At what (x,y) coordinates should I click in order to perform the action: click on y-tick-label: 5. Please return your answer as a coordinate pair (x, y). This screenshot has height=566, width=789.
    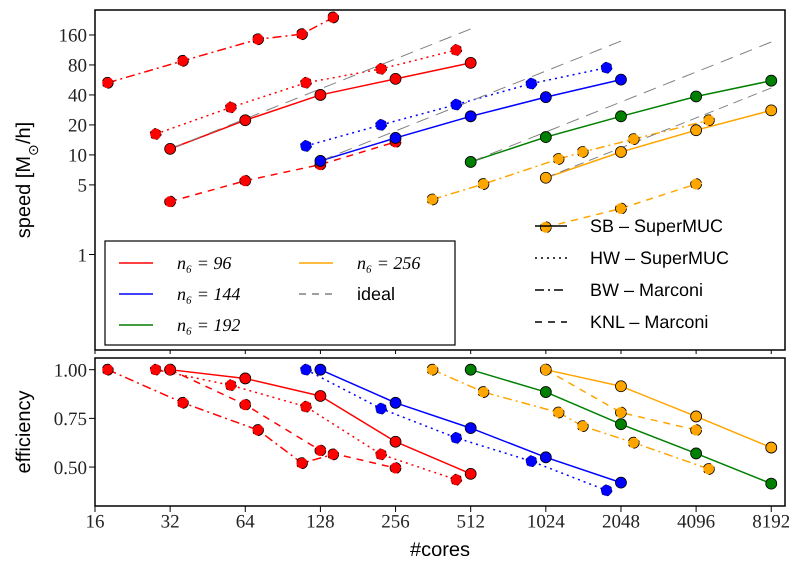
    Looking at the image, I should click on (82, 186).